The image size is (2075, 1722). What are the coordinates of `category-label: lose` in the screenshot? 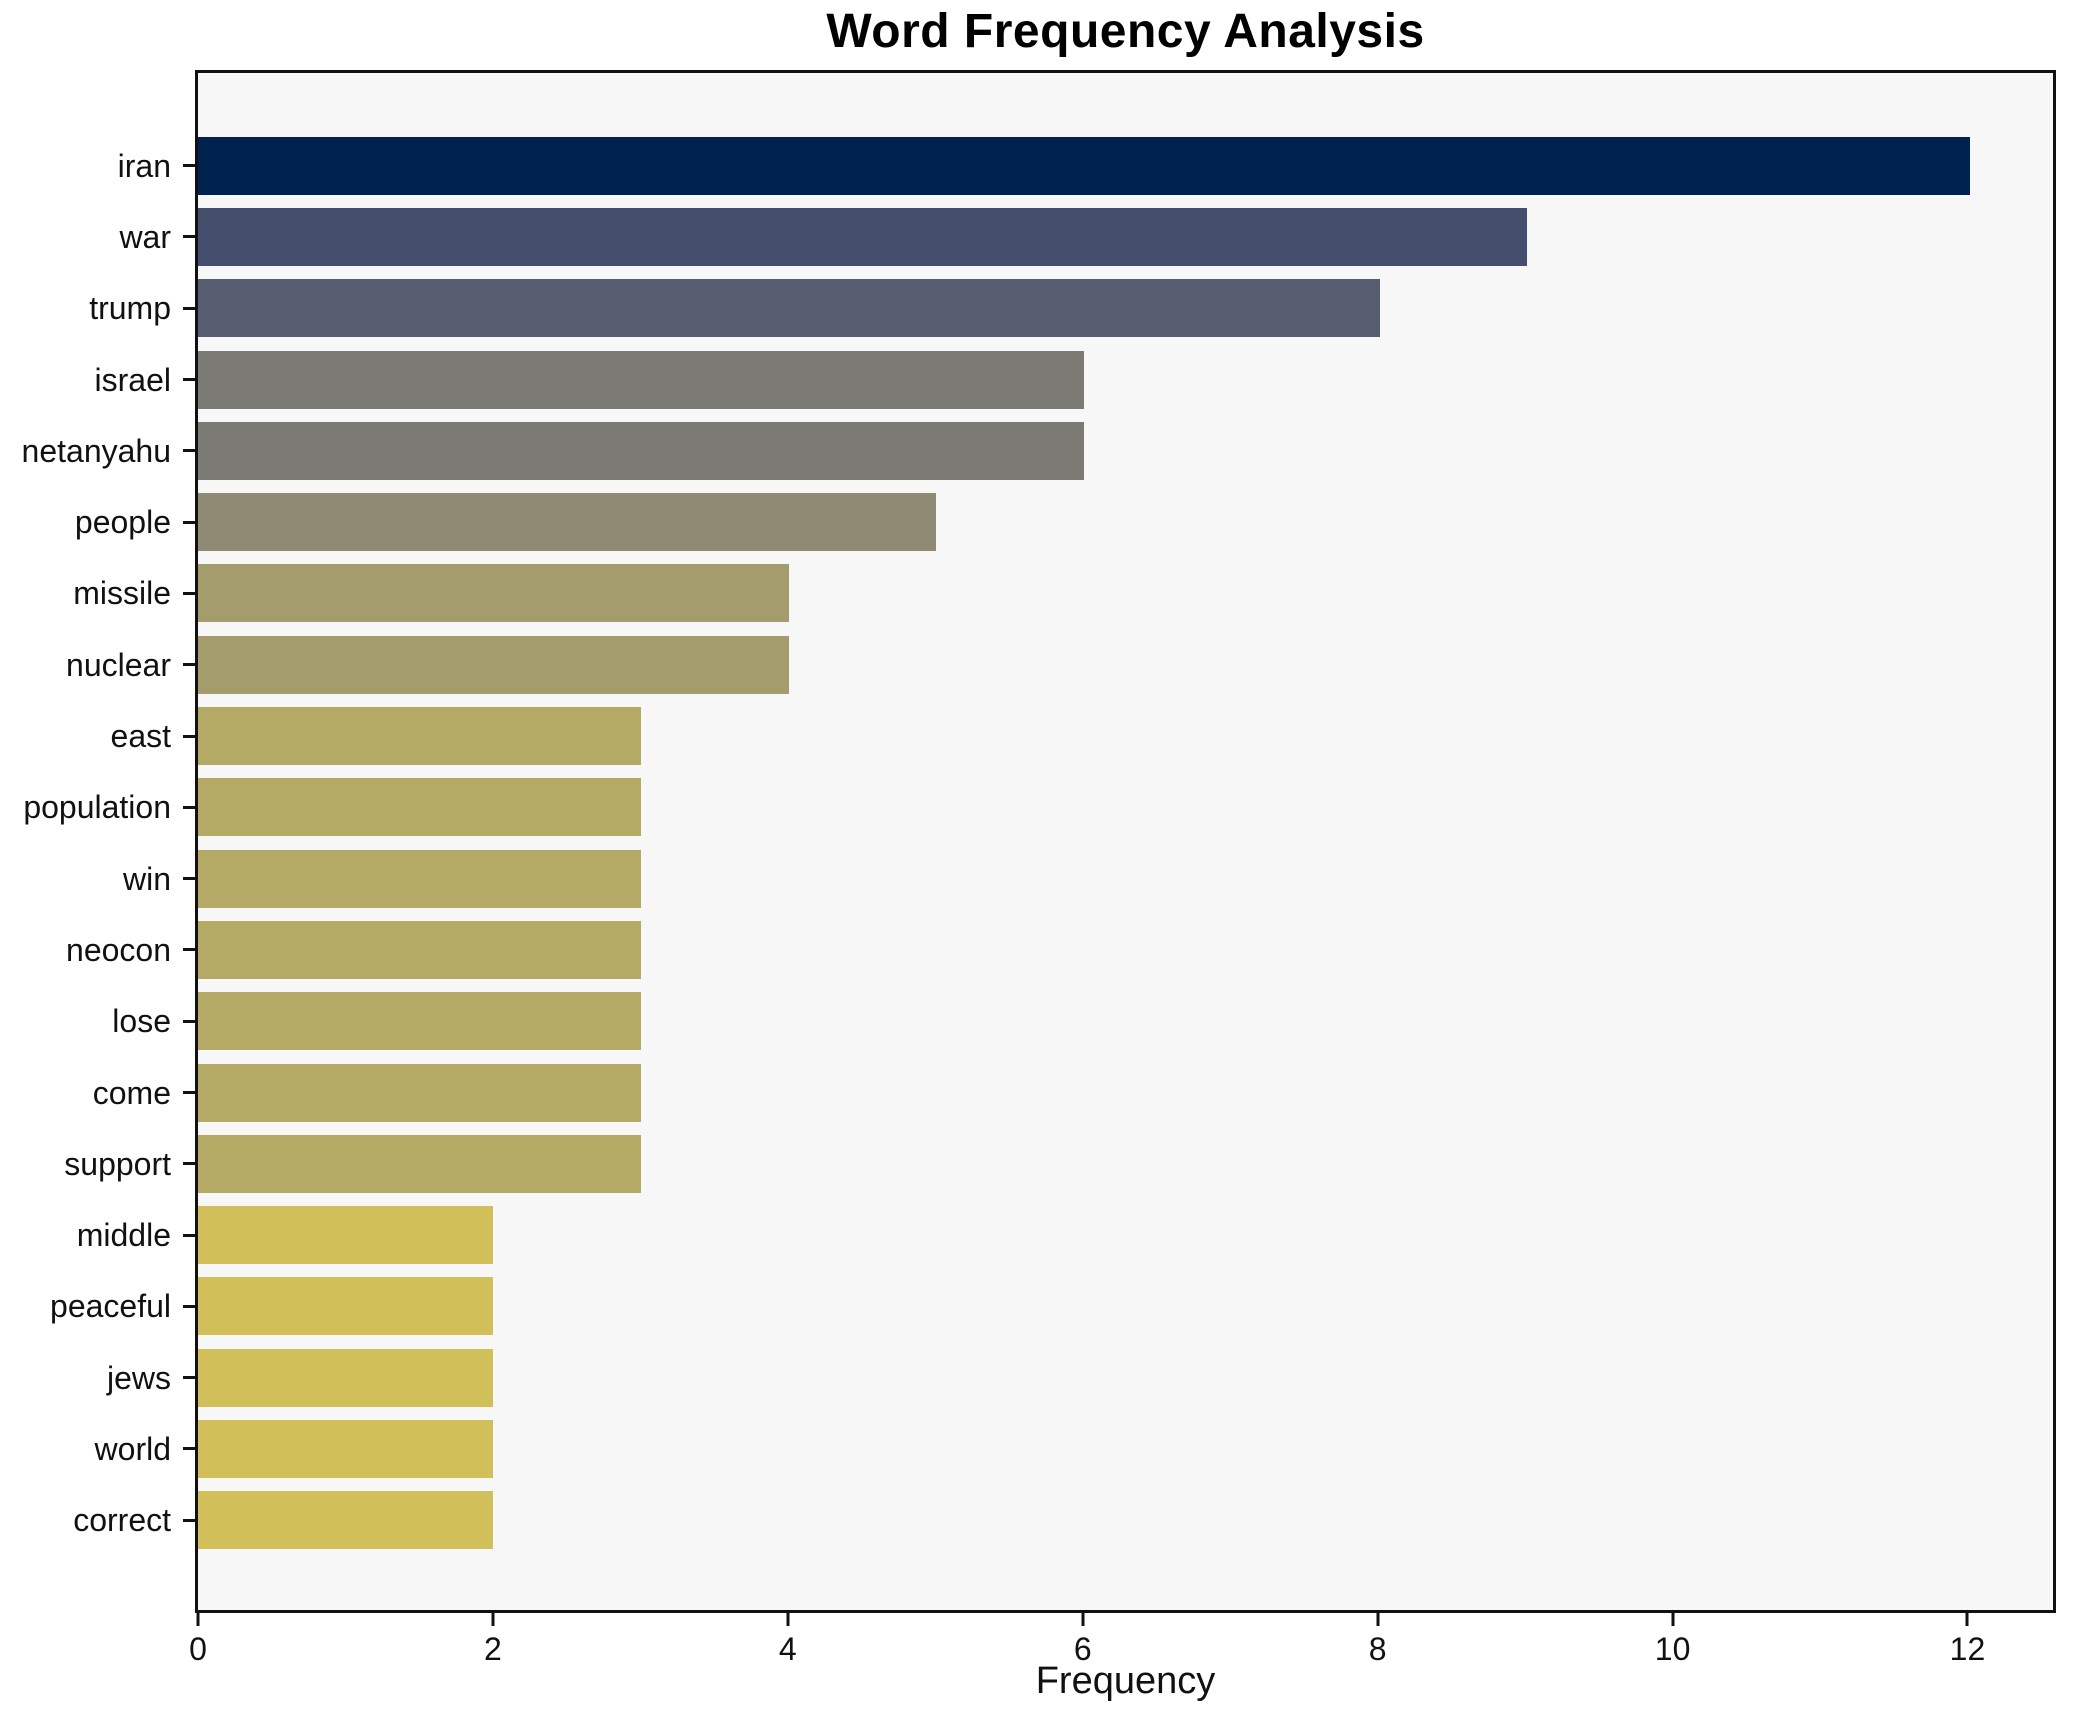 It's located at (141, 1021).